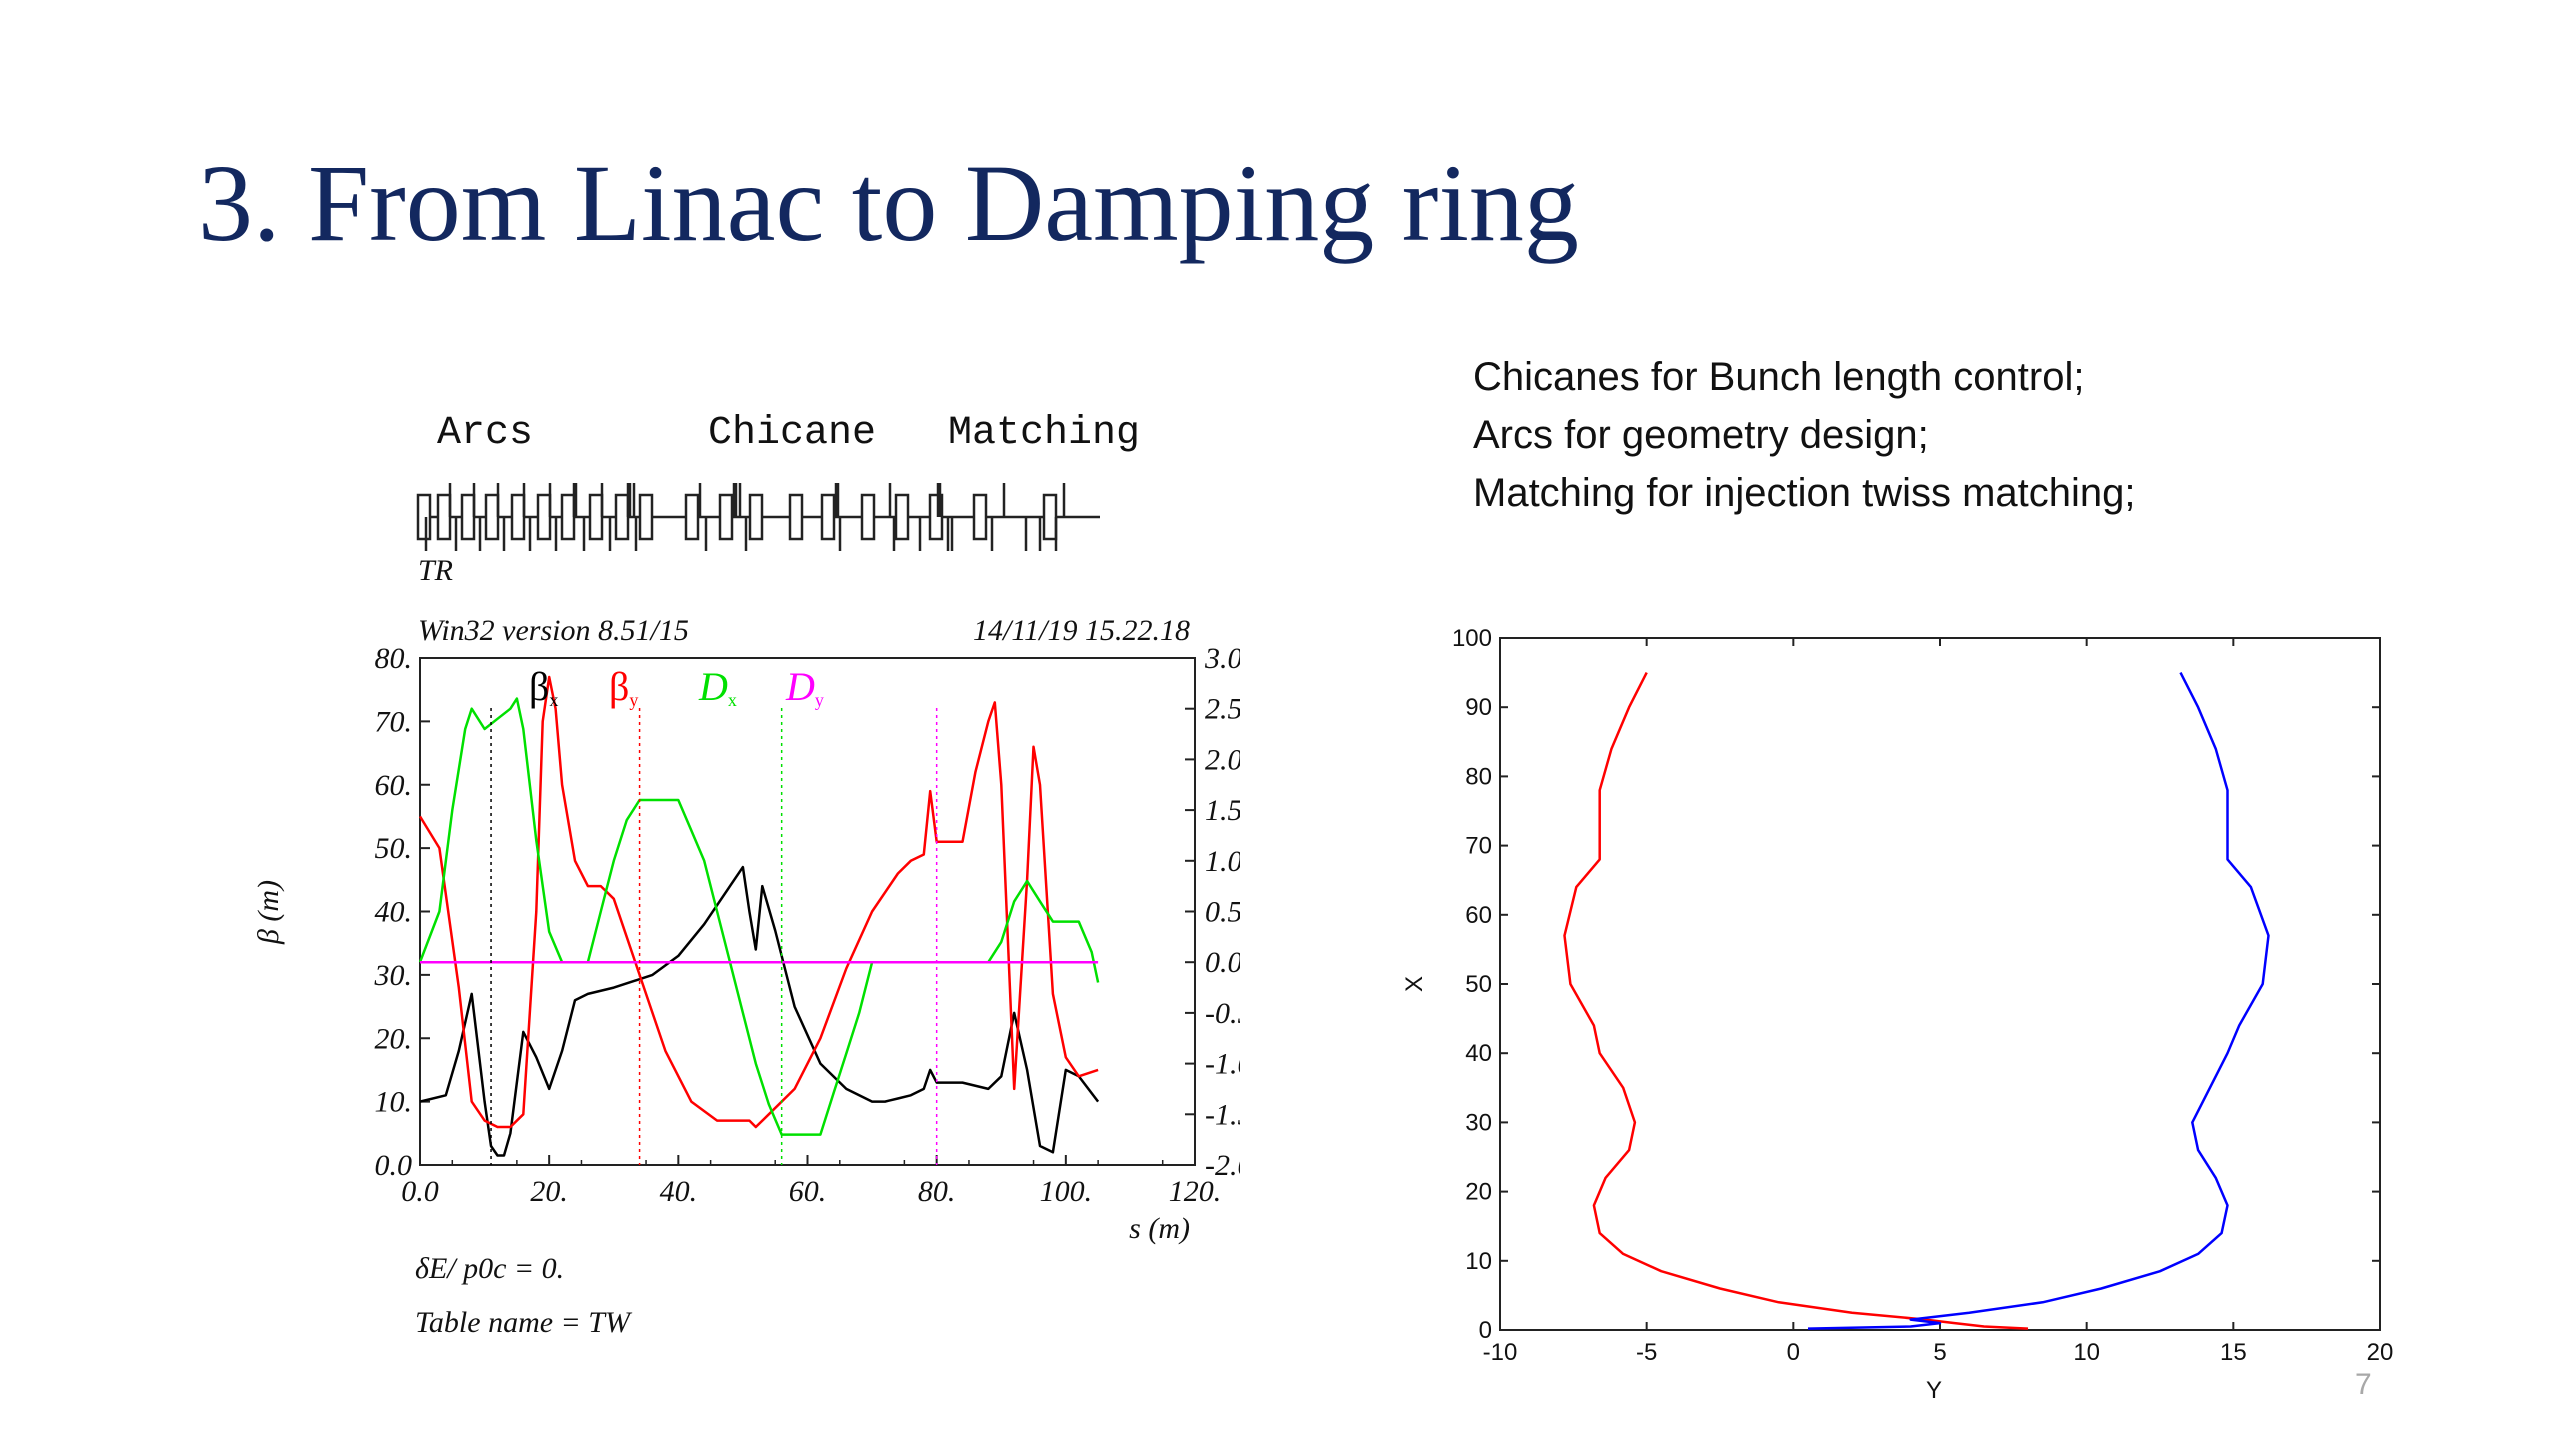 This screenshot has height=1440, width=2560. Describe the element at coordinates (394, 848) in the screenshot. I see `y-tick-label: 50.` at that location.